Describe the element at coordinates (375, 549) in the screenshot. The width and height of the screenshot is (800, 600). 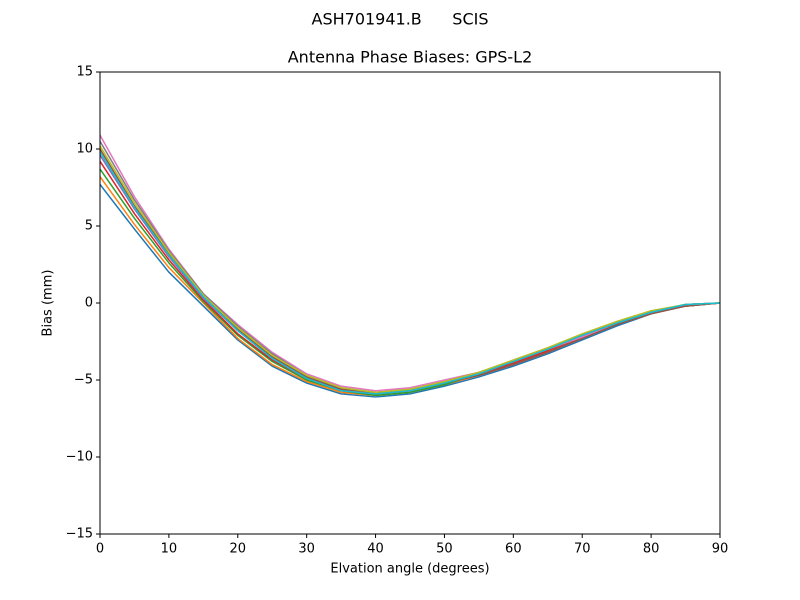
I see `x-tick-label: 40` at that location.